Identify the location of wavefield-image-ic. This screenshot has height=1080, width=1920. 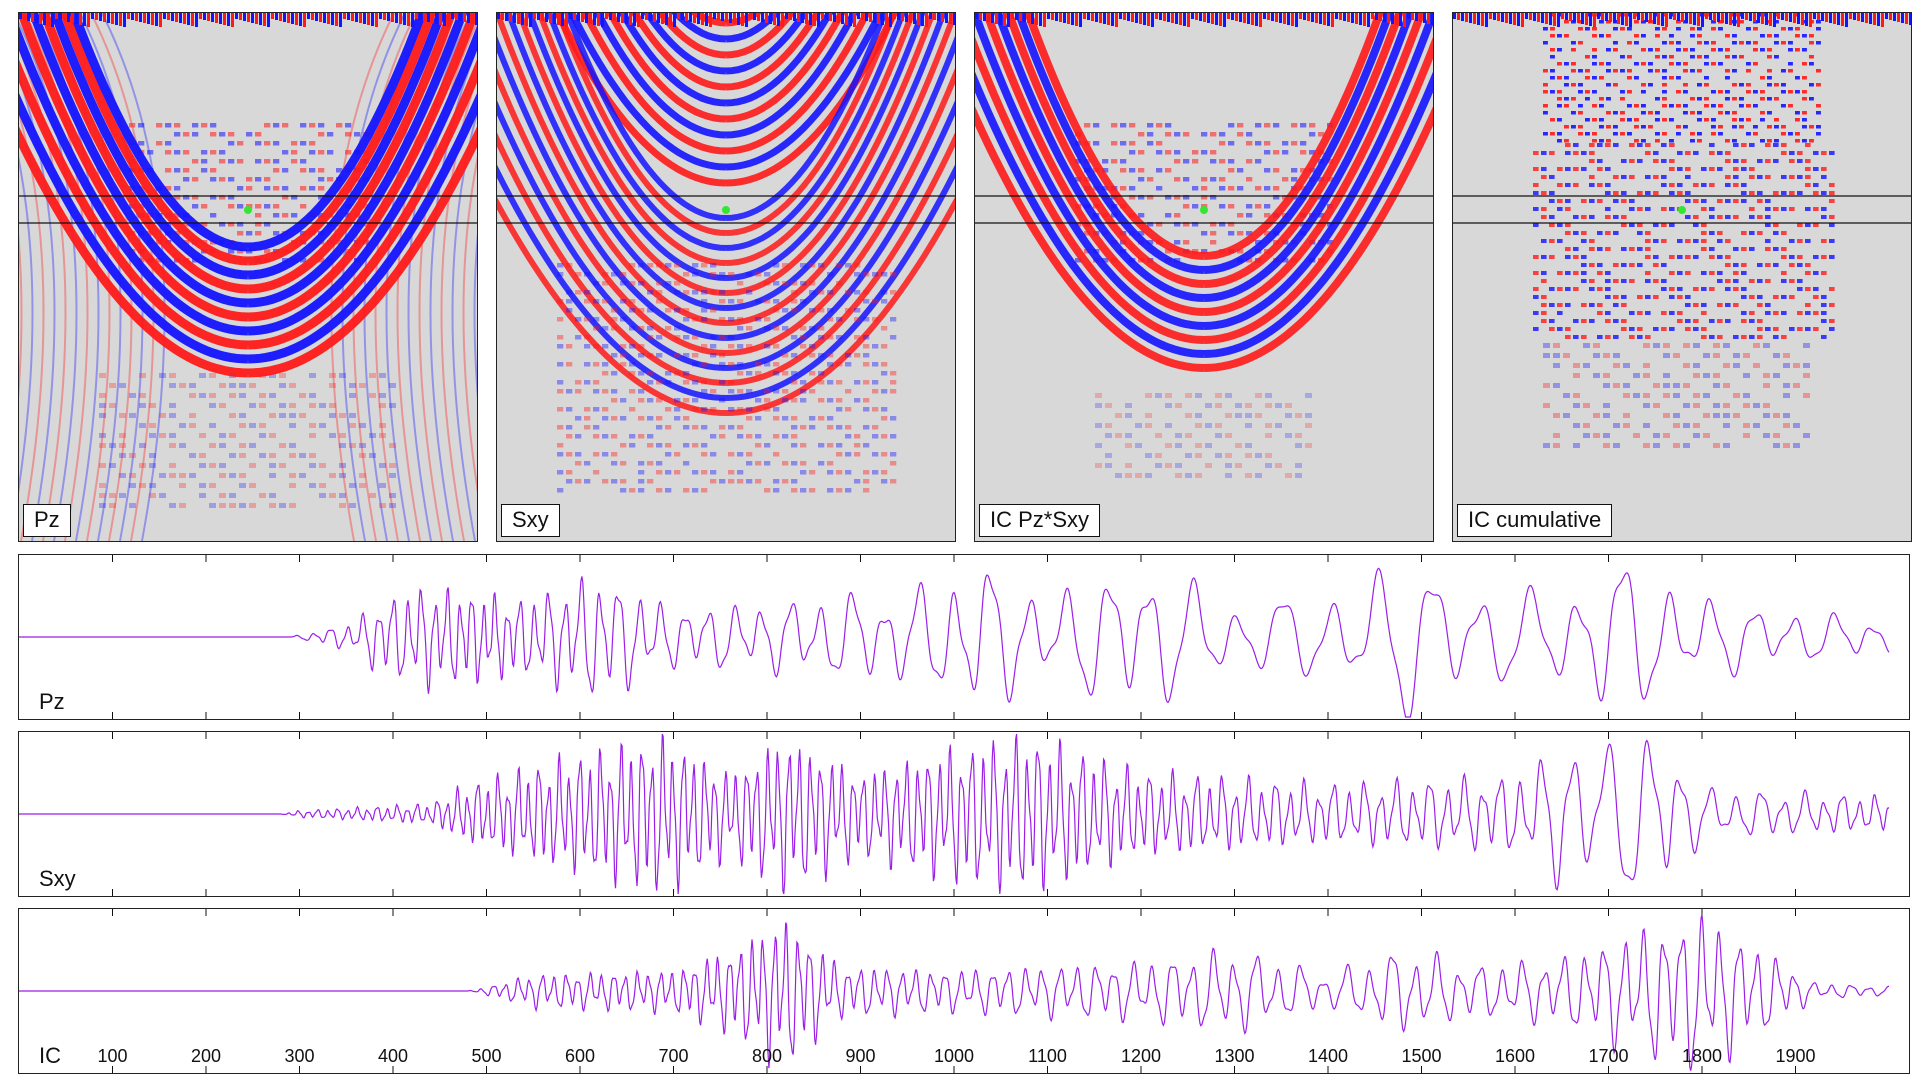
(1204, 277).